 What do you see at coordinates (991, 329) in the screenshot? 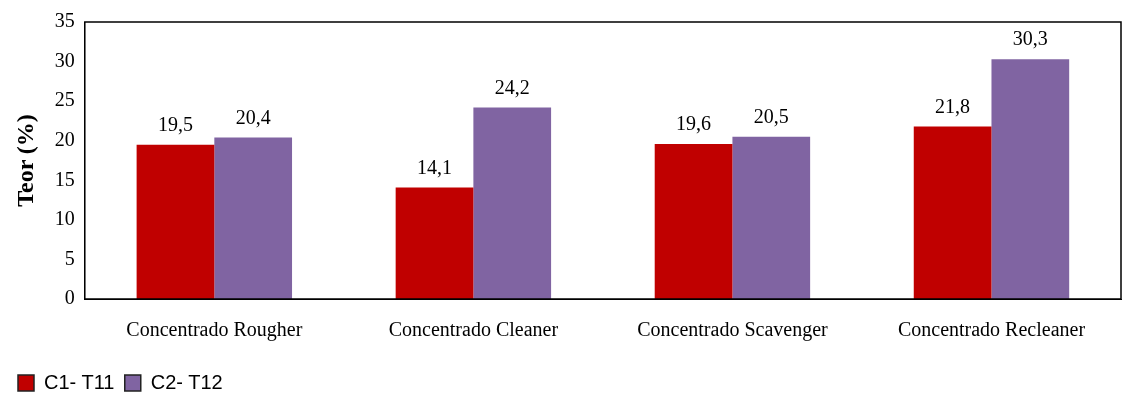
I see `x-tick-label: Concentrado Recleaner` at bounding box center [991, 329].